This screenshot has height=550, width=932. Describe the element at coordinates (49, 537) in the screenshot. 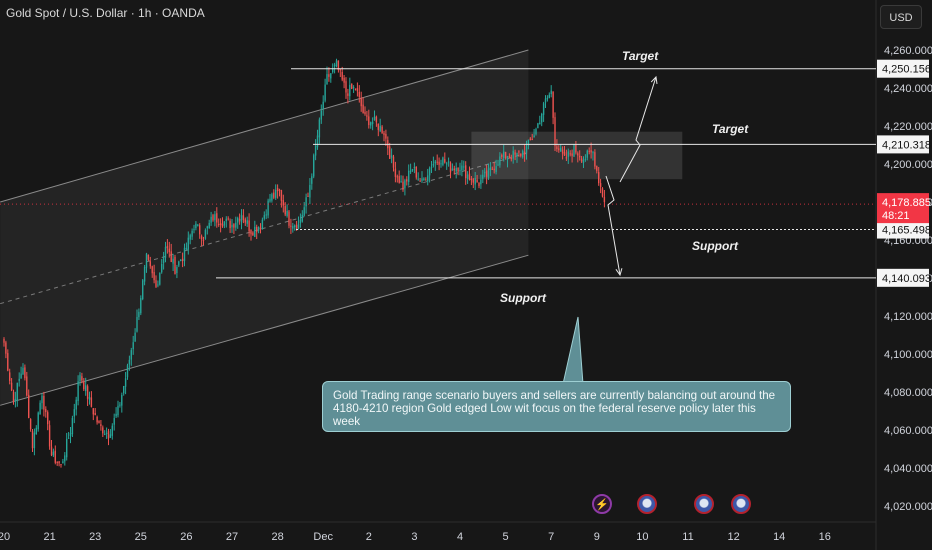

I see `time-tick-label: 21` at that location.